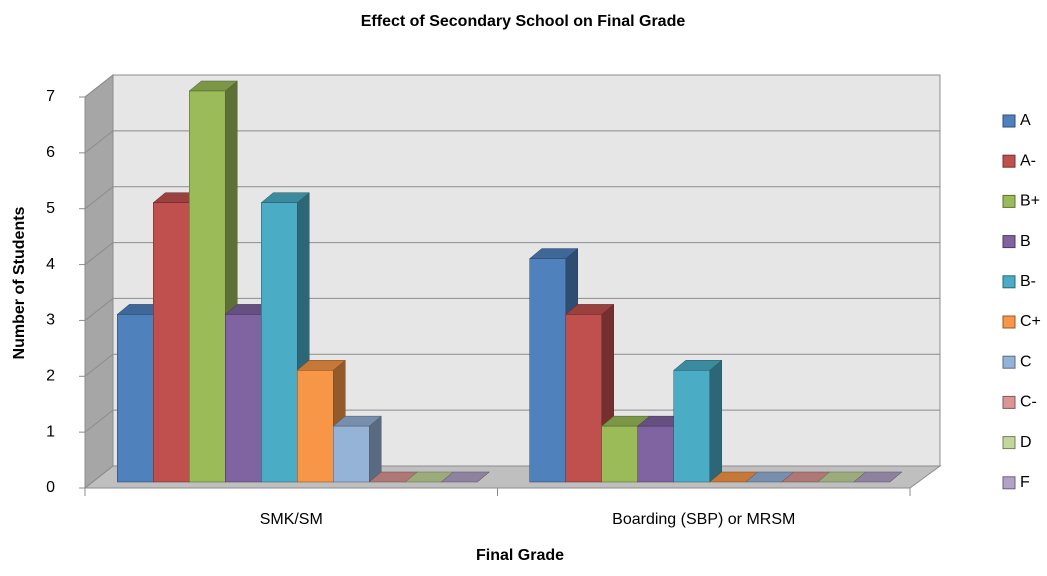 This screenshot has width=1047, height=576. I want to click on y-tick-label: 6, so click(50, 152).